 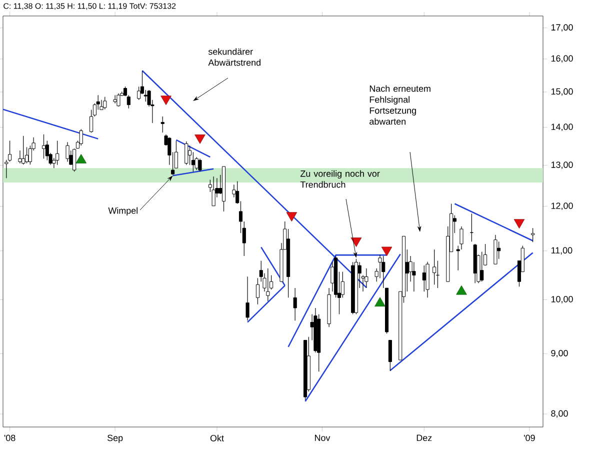 I want to click on y-tick-label: 12,00, so click(x=562, y=206).